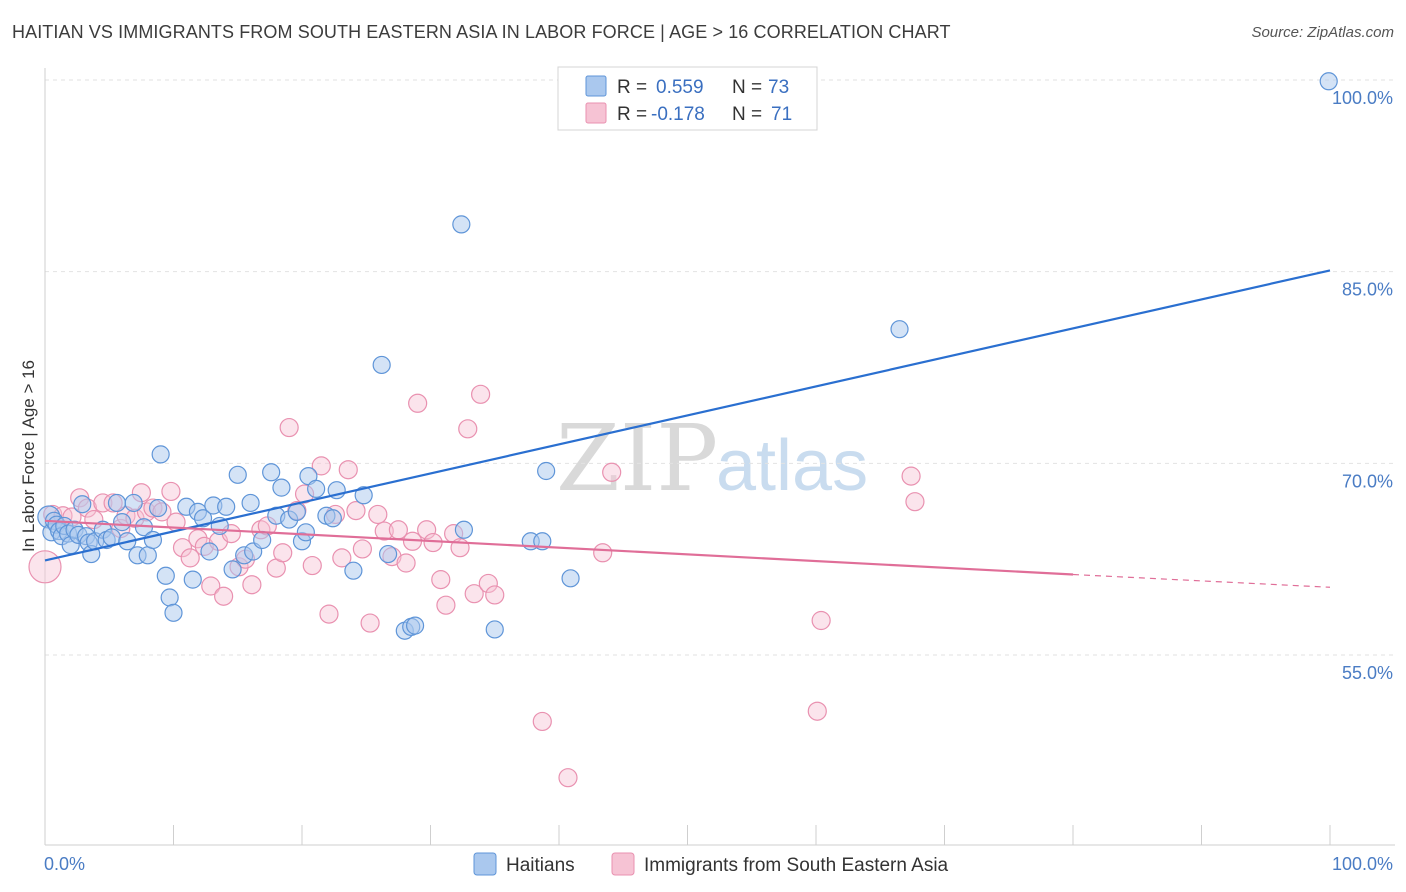 The width and height of the screenshot is (1406, 892). What do you see at coordinates (747, 87) in the screenshot?
I see `legend-n-label-1: N =` at bounding box center [747, 87].